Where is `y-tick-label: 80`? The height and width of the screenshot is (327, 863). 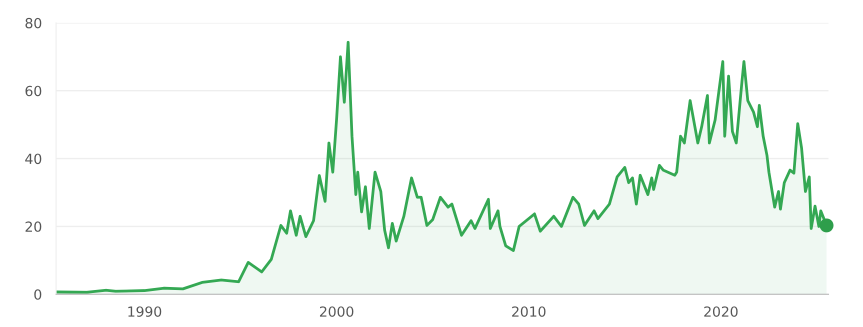 y-tick-label: 80 is located at coordinates (33, 23).